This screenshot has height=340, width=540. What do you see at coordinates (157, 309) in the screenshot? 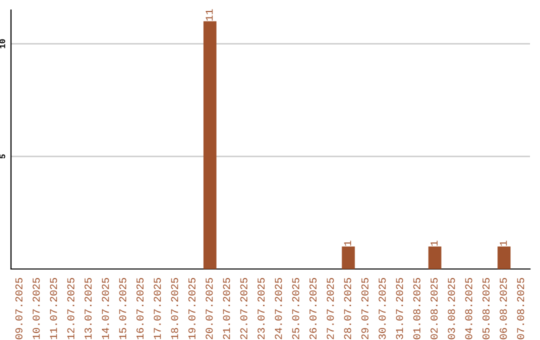
I see `x-tick-label: 17.07.2025` at bounding box center [157, 309].